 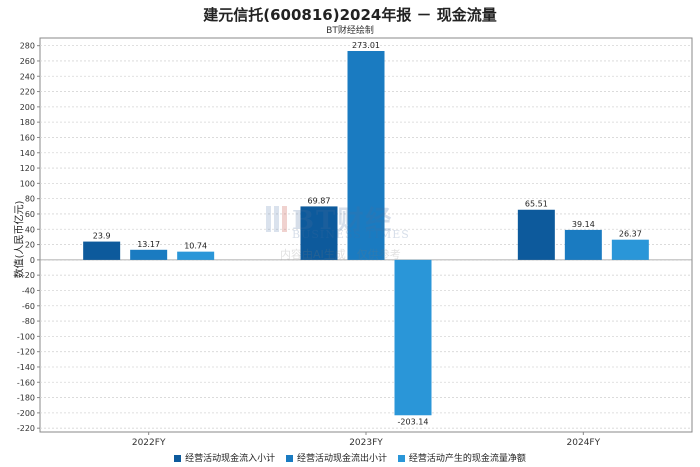 I want to click on y-tick-label: -180, so click(x=26, y=398).